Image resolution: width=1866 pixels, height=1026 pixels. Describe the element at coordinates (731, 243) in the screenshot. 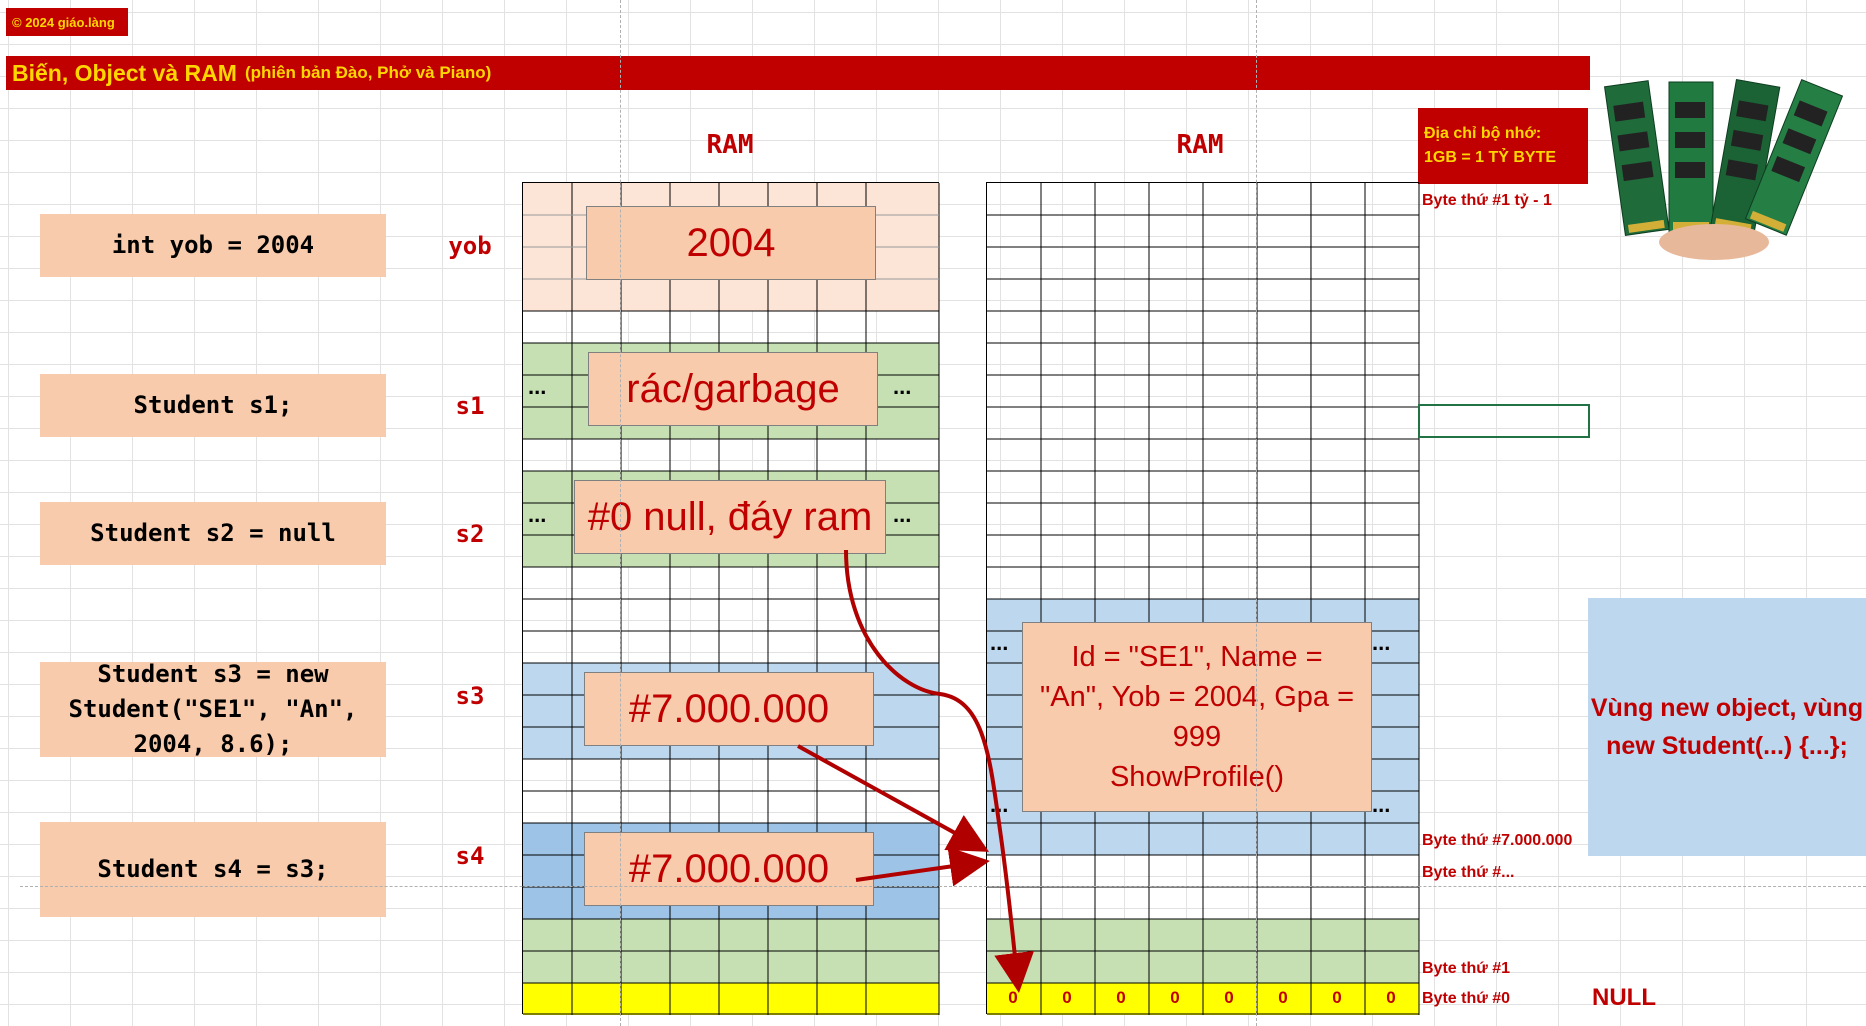

I see `value-yob: 2004` at that location.